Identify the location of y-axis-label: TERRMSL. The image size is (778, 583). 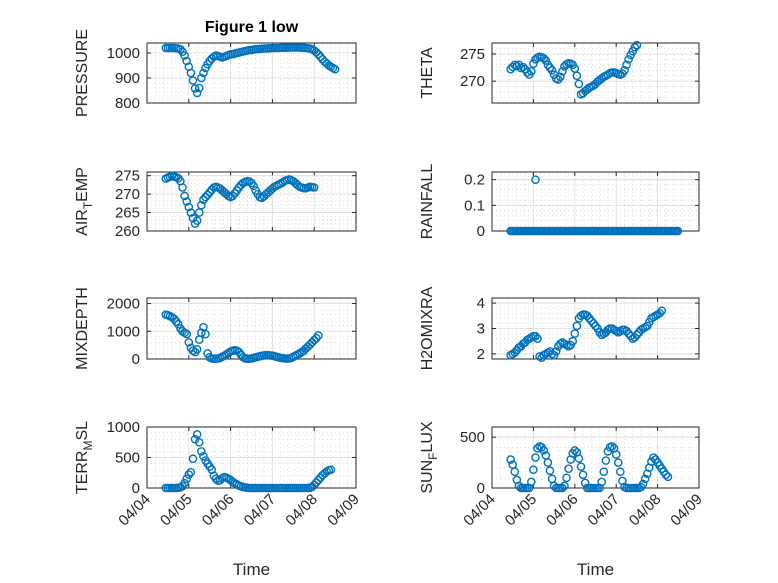
(84, 457).